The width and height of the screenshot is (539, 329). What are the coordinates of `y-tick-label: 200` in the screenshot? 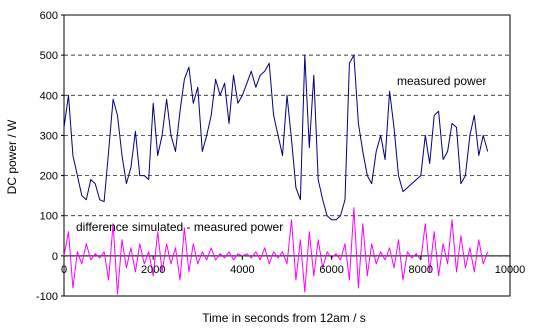 It's located at (49, 177).